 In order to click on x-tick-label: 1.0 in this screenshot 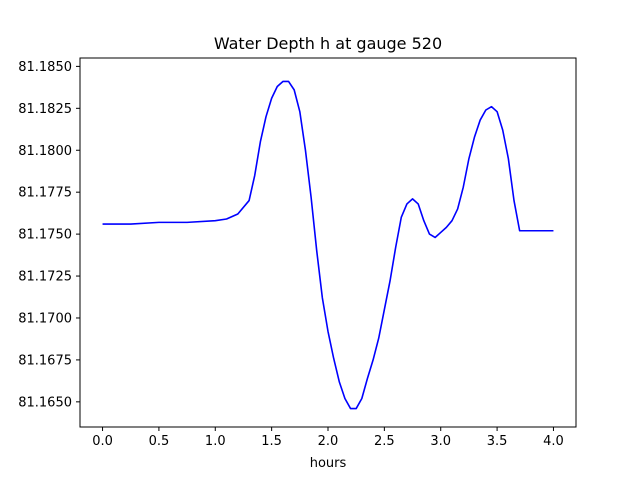, I will do `click(215, 441)`.